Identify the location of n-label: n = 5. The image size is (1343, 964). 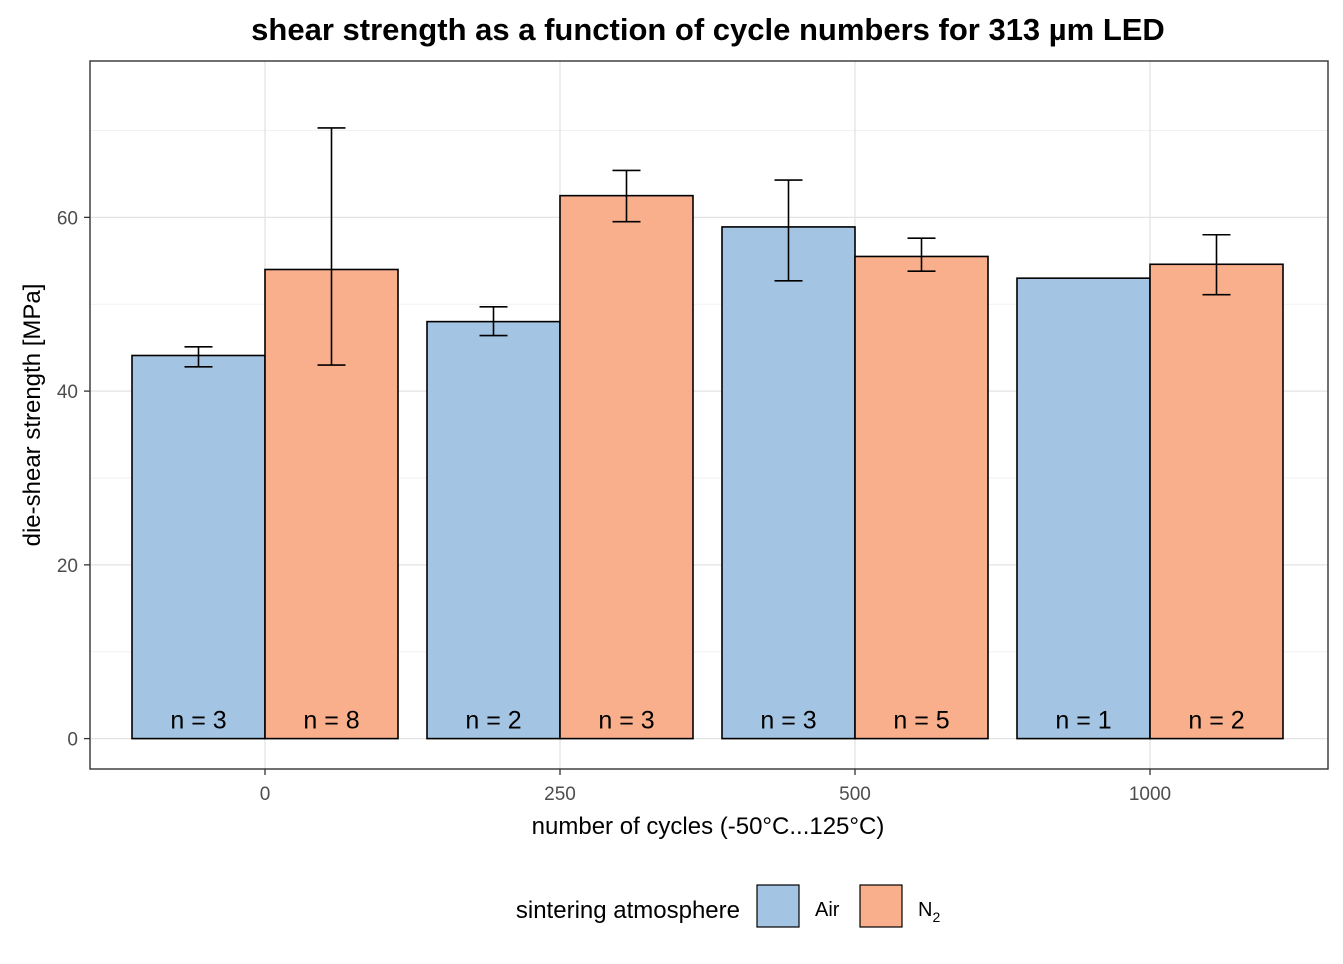
(921, 721).